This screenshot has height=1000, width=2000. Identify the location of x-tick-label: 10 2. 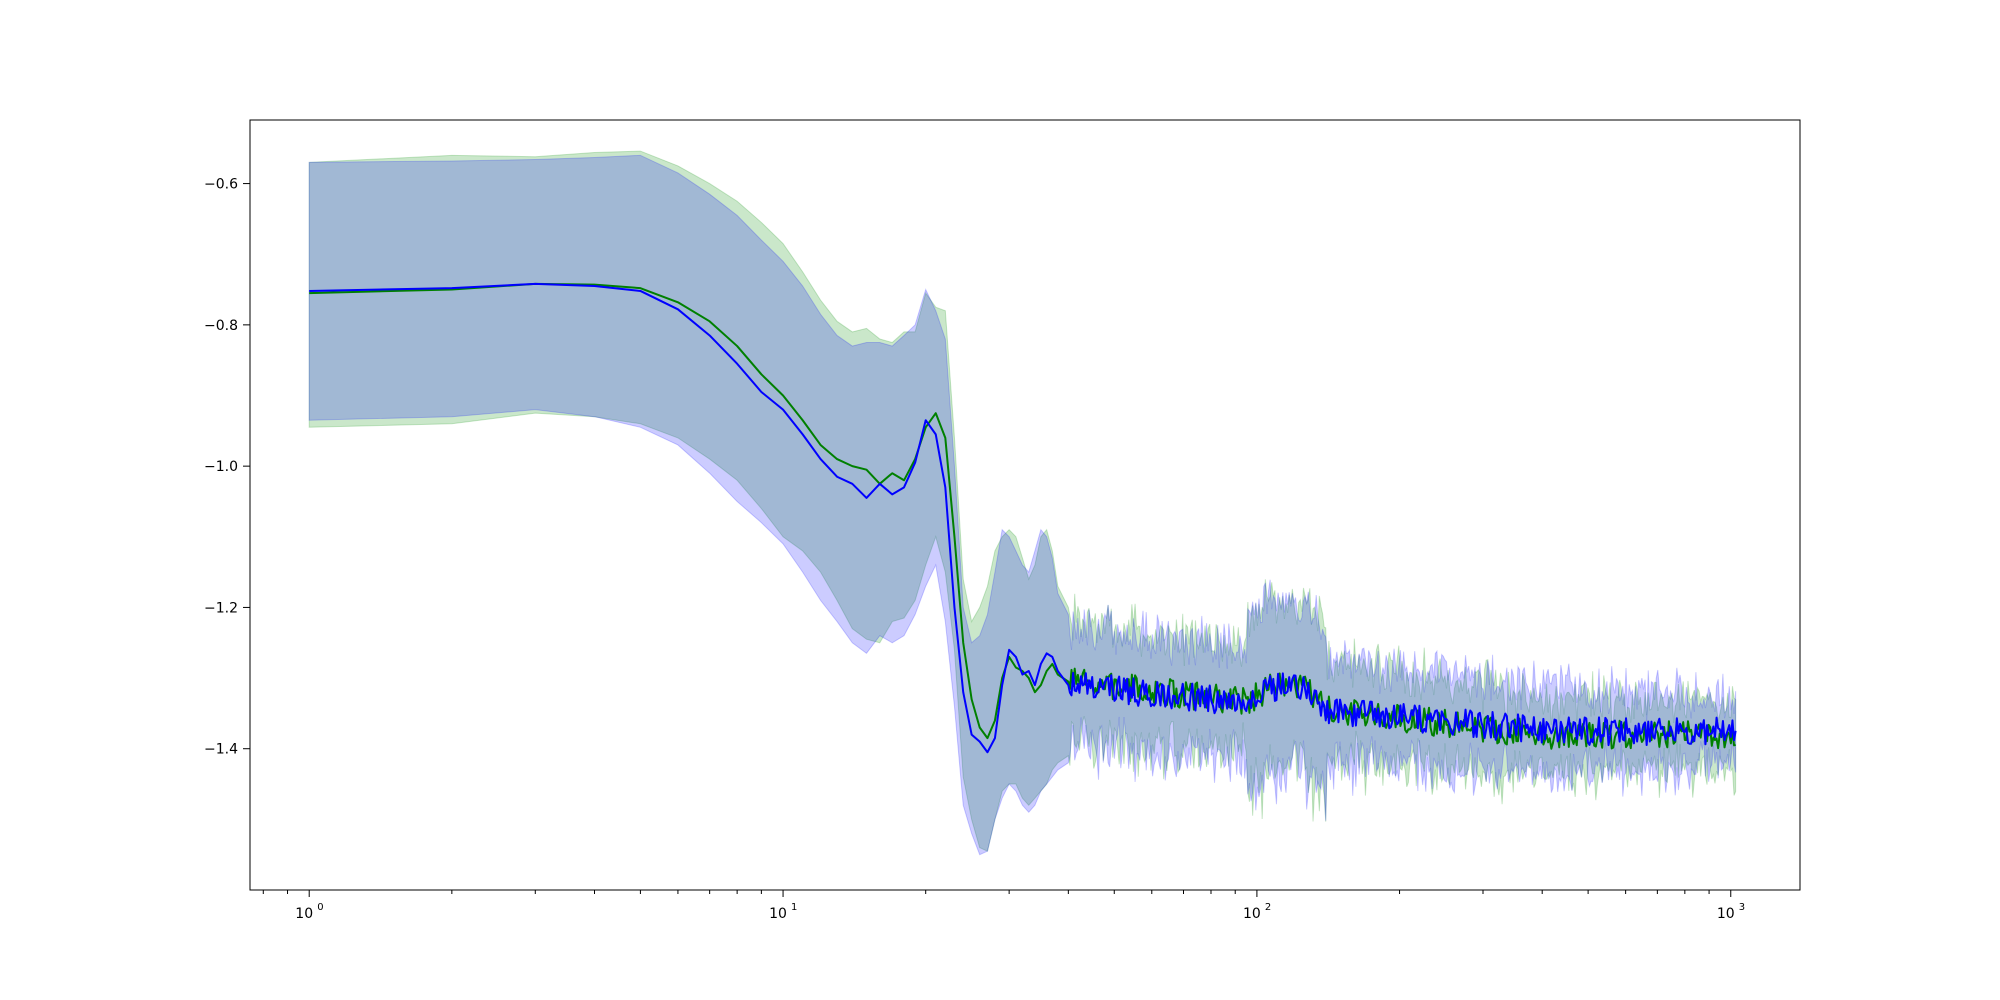
(1257, 912).